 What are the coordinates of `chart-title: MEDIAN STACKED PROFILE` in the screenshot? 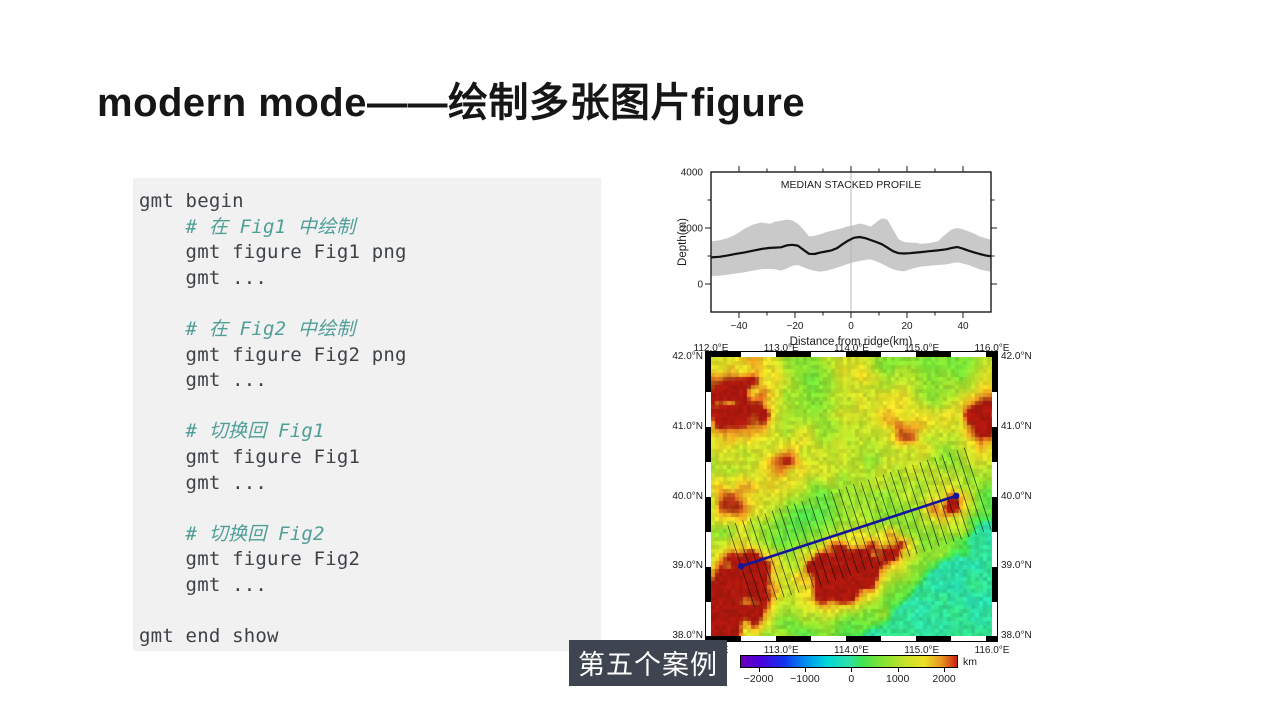 It's located at (851, 185).